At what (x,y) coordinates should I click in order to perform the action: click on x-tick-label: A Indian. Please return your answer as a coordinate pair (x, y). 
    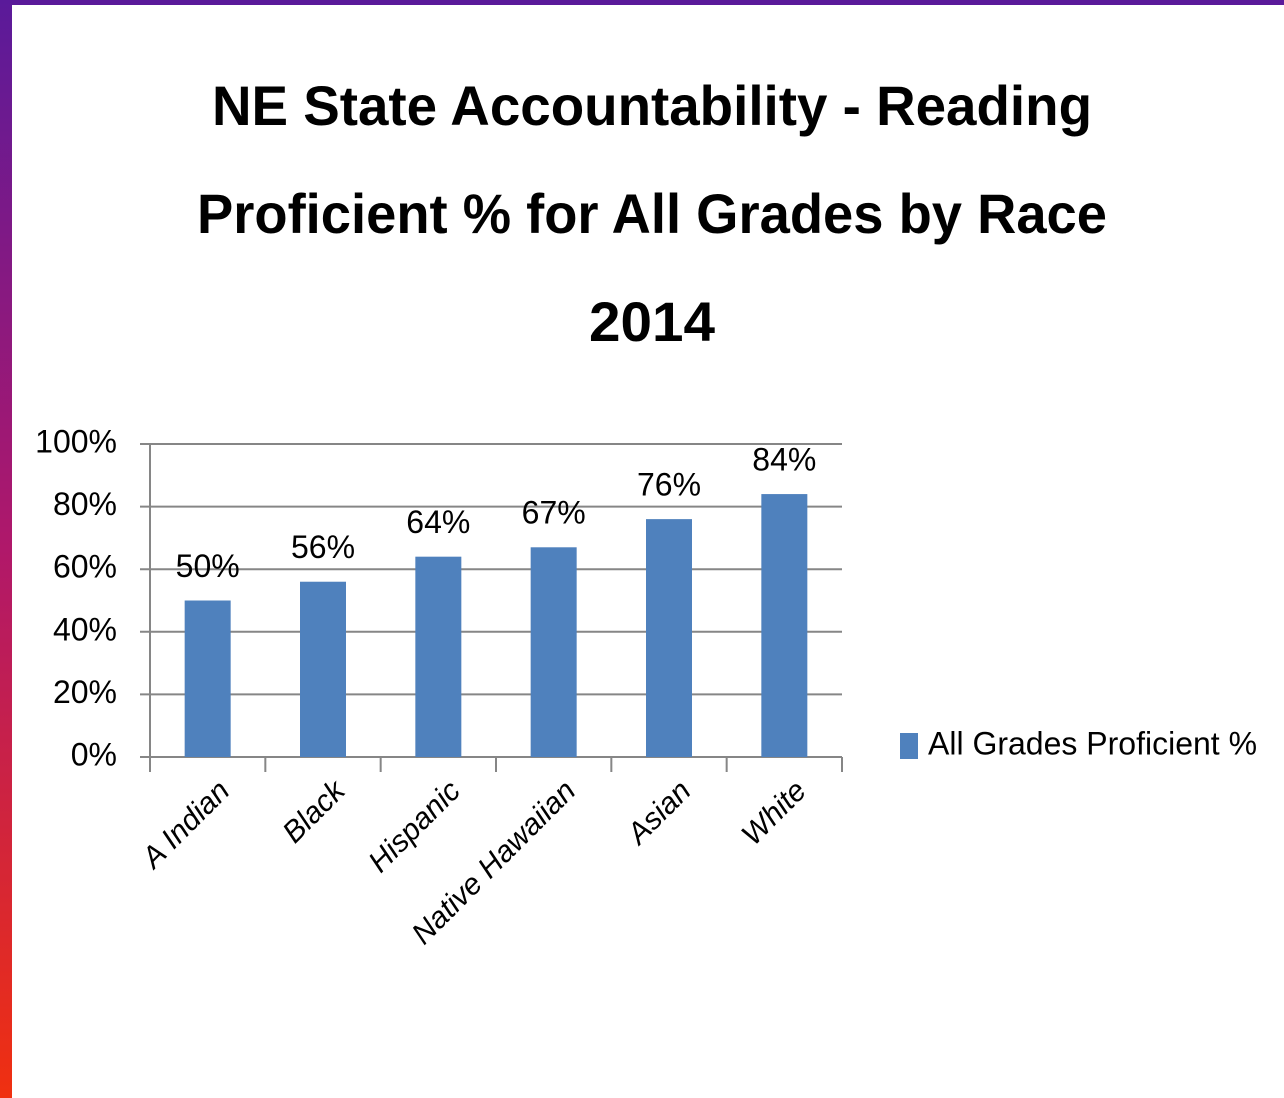
    Looking at the image, I should click on (185, 825).